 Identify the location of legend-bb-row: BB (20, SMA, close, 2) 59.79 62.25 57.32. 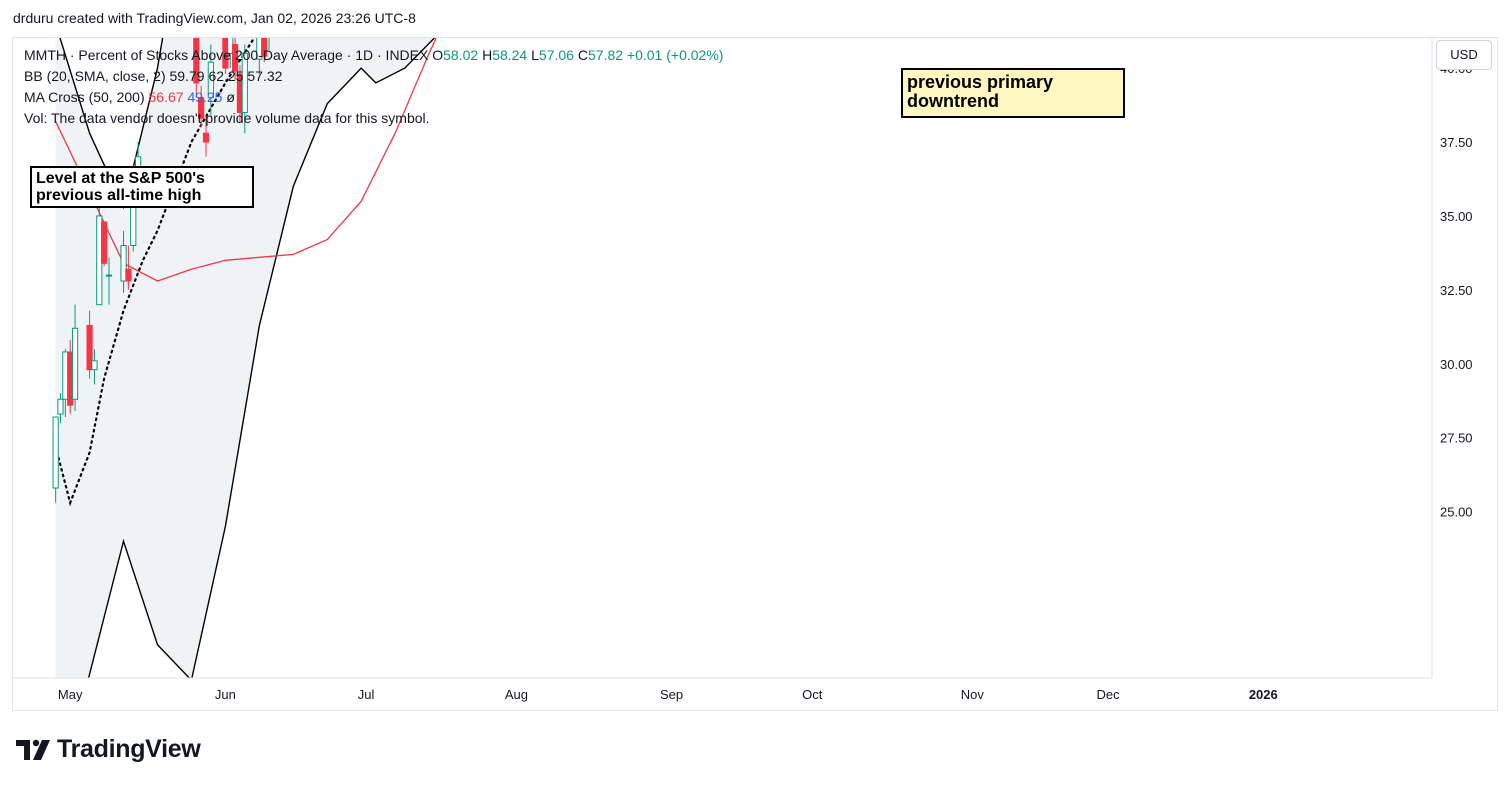
(373, 76).